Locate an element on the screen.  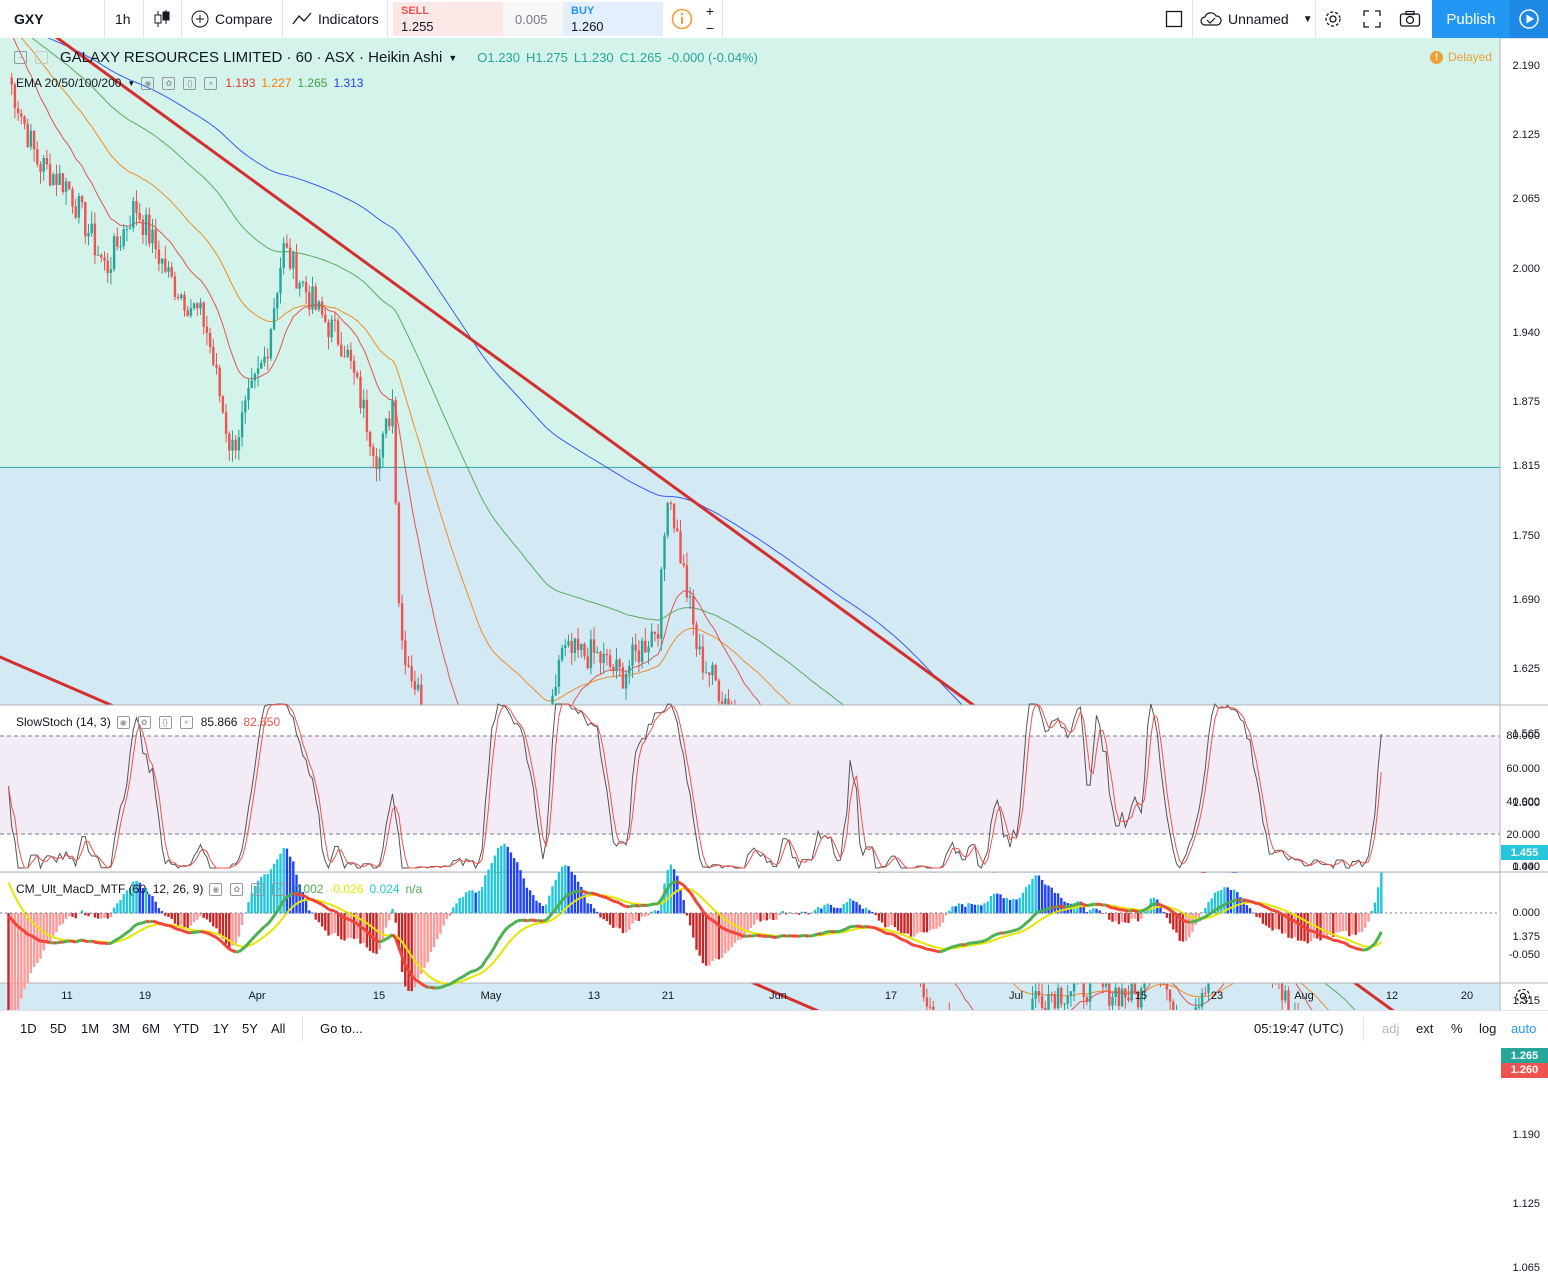
log-toggle: log is located at coordinates (1487, 1028).